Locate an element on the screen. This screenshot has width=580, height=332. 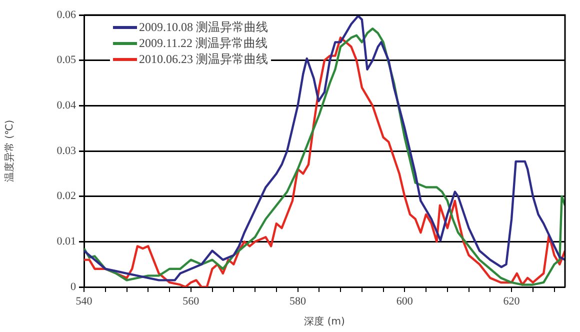
y-tick-label: 0.02 is located at coordinates (66, 196).